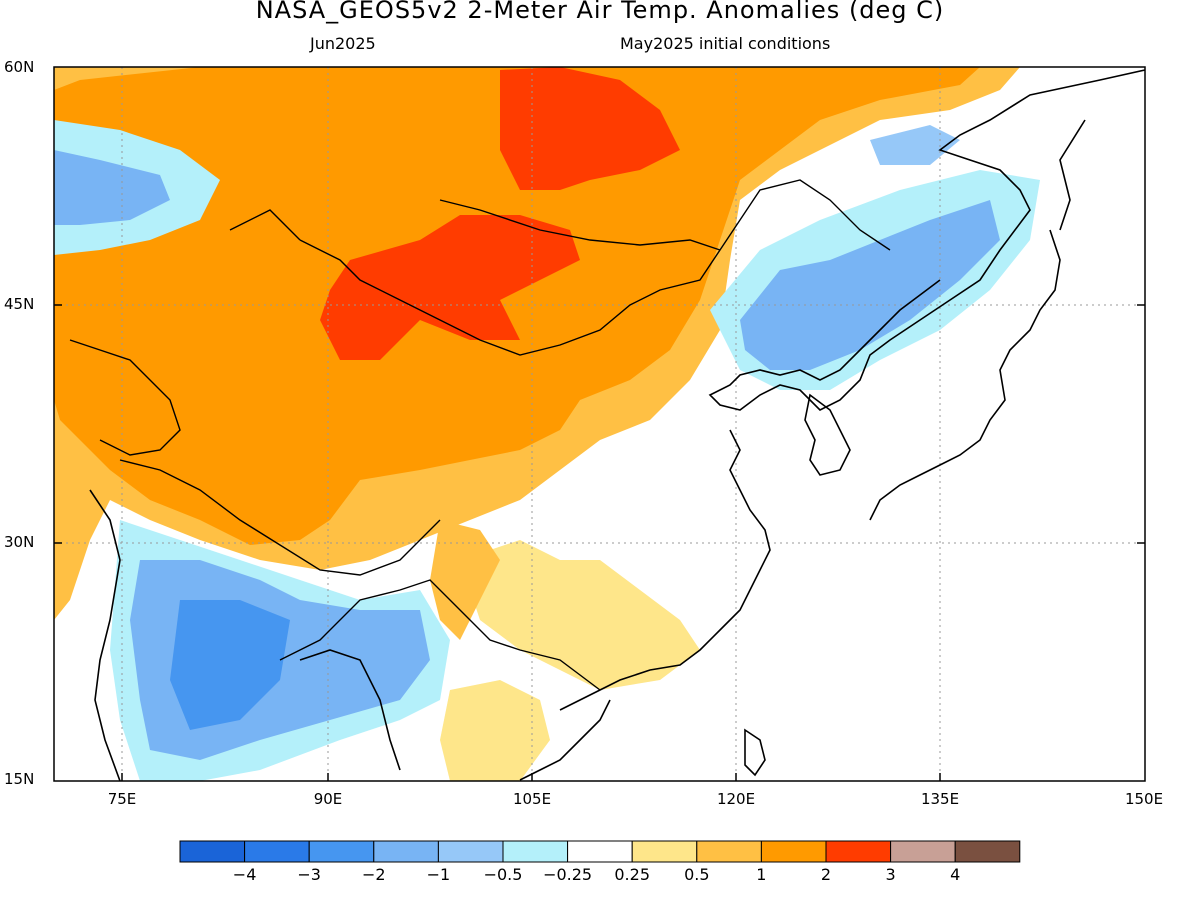 This screenshot has height=900, width=1200. I want to click on lon-label-135e: 135E, so click(940, 799).